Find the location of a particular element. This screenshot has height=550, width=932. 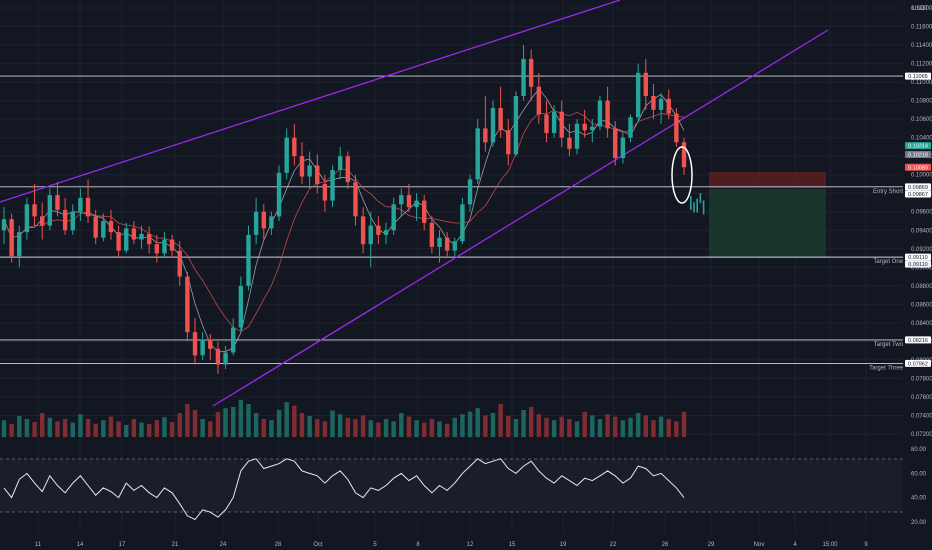

level-price-tag-text: 0.09869 is located at coordinates (918, 188).